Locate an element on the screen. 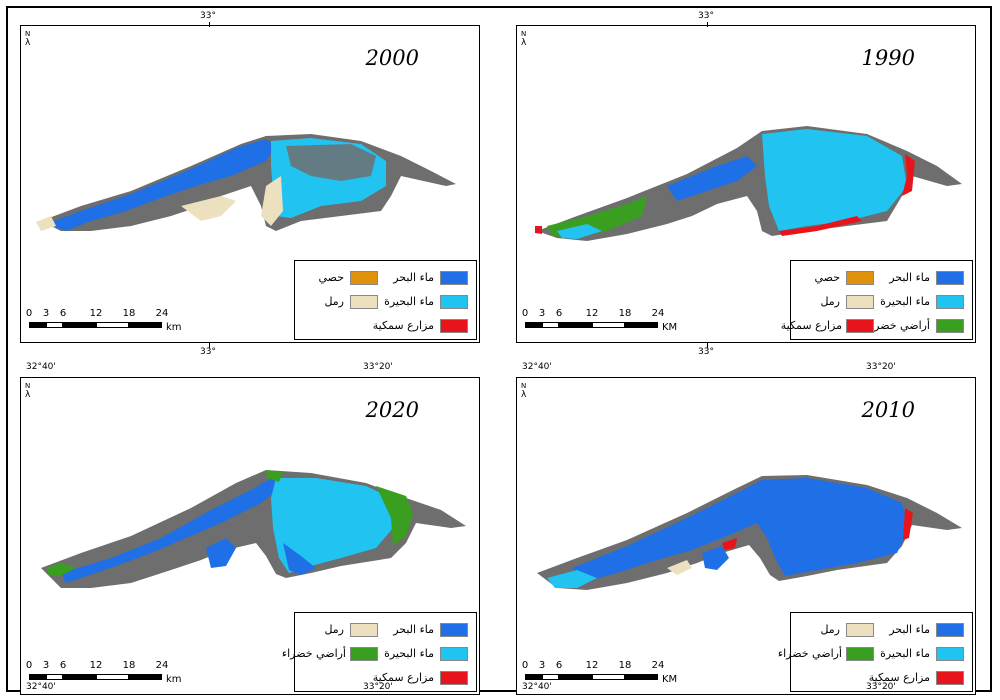 The width and height of the screenshot is (1000, 700). lake-map-2000 is located at coordinates (246, 182).